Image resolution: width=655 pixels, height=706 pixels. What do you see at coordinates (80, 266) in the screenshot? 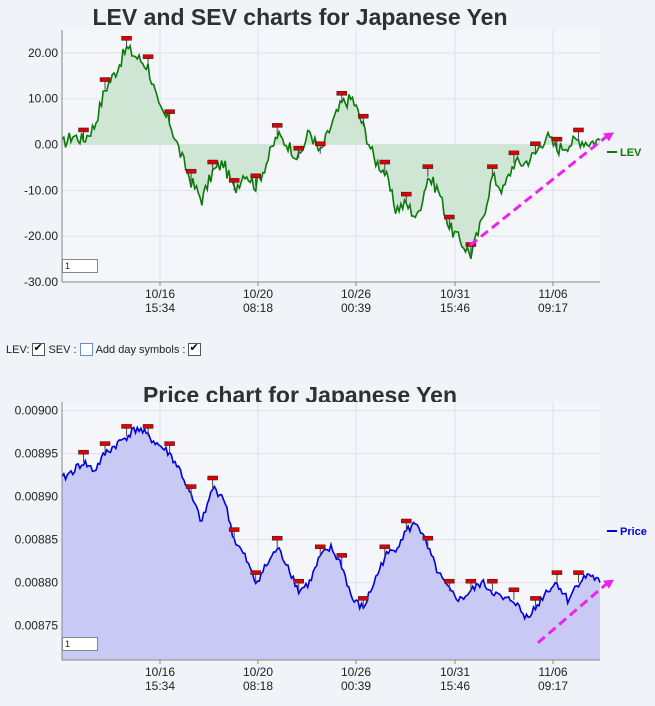
I see `lev-zoom-input: 1` at bounding box center [80, 266].